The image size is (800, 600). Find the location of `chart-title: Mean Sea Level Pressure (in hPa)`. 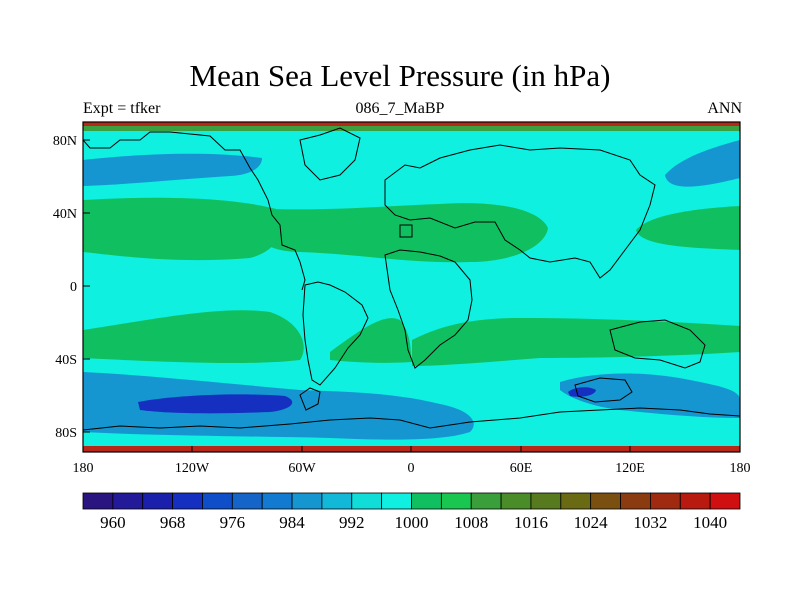

chart-title: Mean Sea Level Pressure (in hPa) is located at coordinates (400, 75).